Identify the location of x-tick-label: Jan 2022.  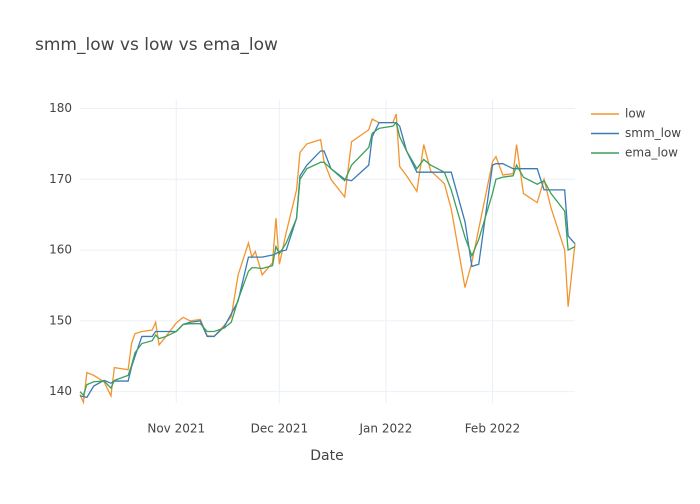
(386, 429).